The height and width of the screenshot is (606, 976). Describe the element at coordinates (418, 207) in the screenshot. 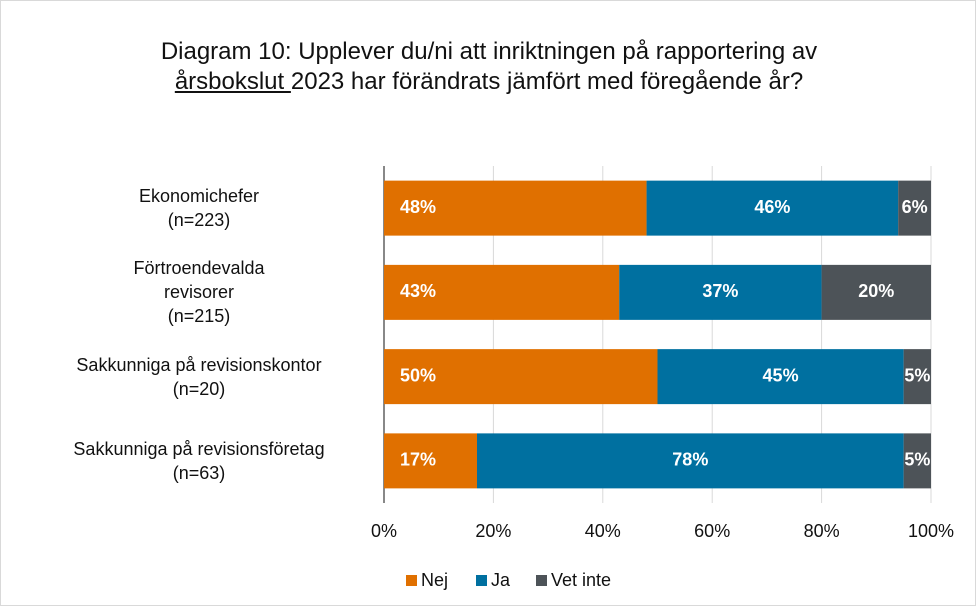

I see `data-label: 48%` at that location.